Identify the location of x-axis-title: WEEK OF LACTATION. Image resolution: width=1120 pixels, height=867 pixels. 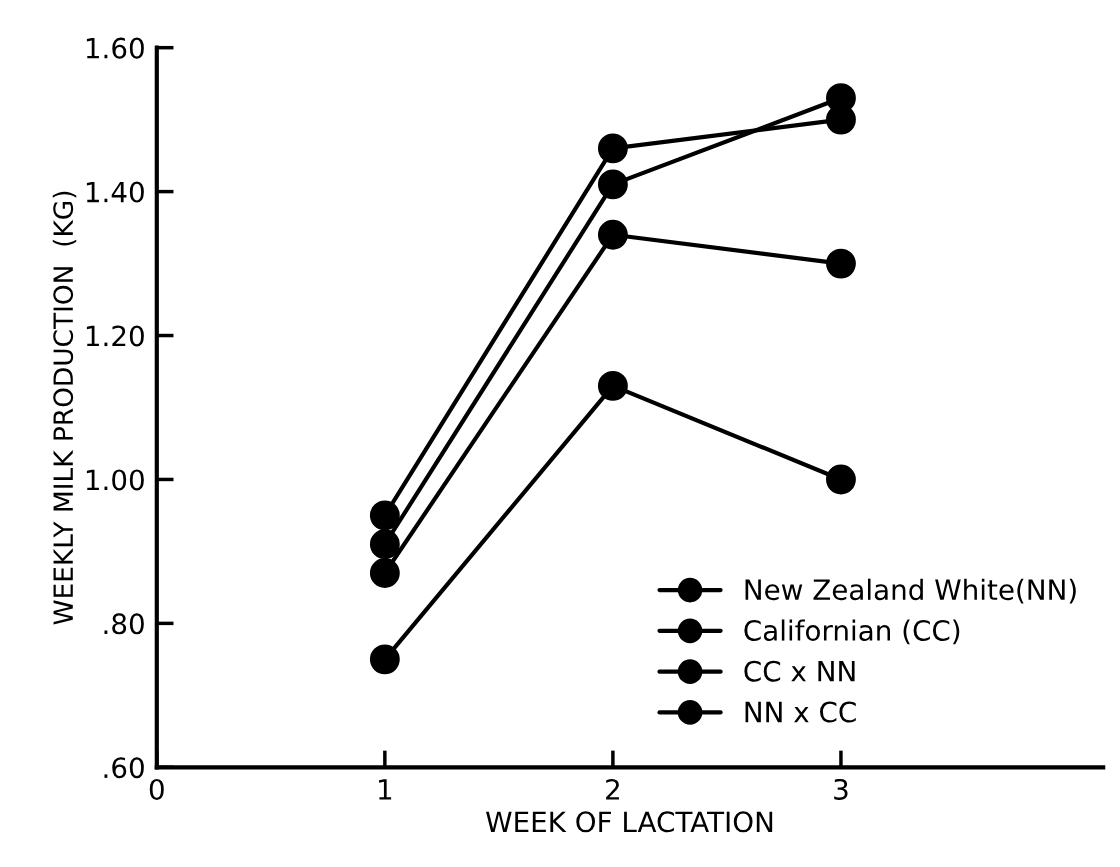
(629, 822).